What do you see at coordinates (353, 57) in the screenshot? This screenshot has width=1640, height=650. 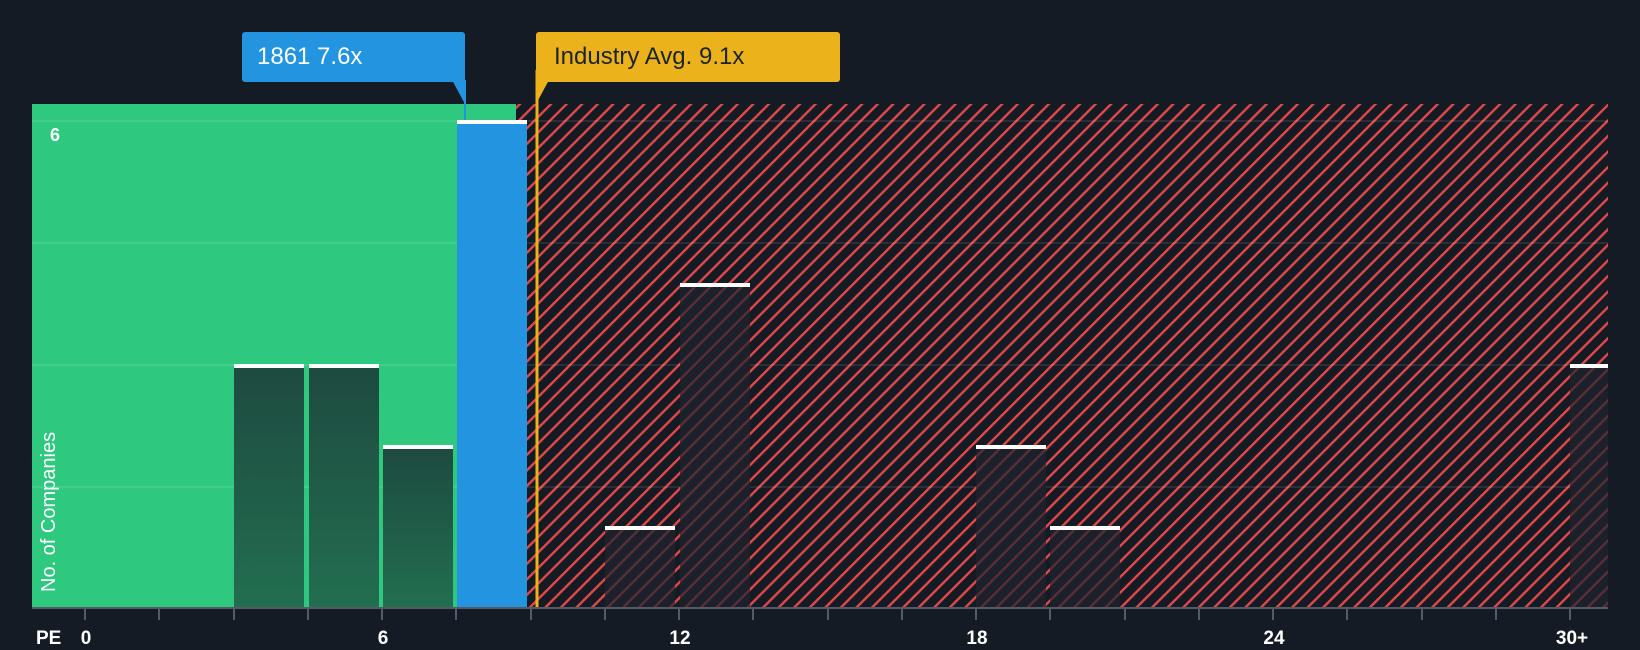 I see `company-pe-callout: 1861 7.6x` at bounding box center [353, 57].